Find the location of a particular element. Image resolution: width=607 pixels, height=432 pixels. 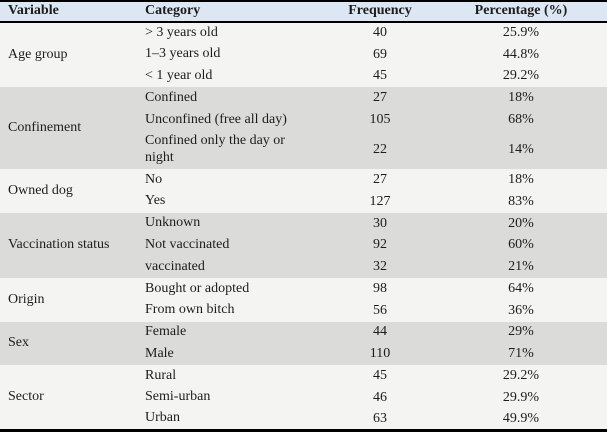

frequency-cell: 69 is located at coordinates (380, 54).